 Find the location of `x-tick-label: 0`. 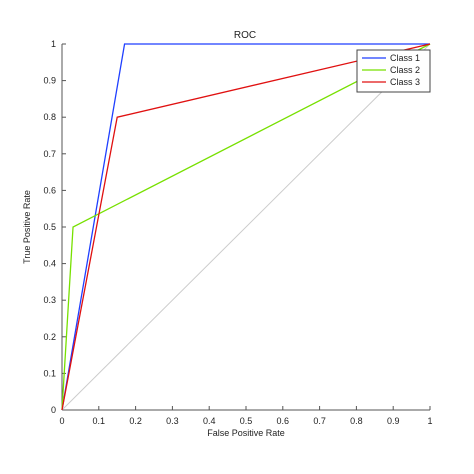

x-tick-label: 0 is located at coordinates (61, 421).